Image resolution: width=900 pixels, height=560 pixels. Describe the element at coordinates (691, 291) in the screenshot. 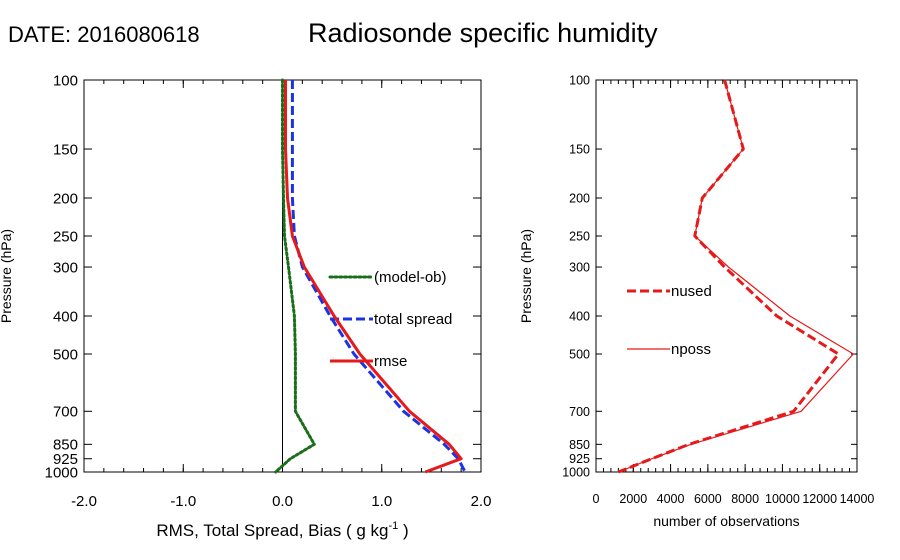

I see `legend-label-nused: nused` at that location.